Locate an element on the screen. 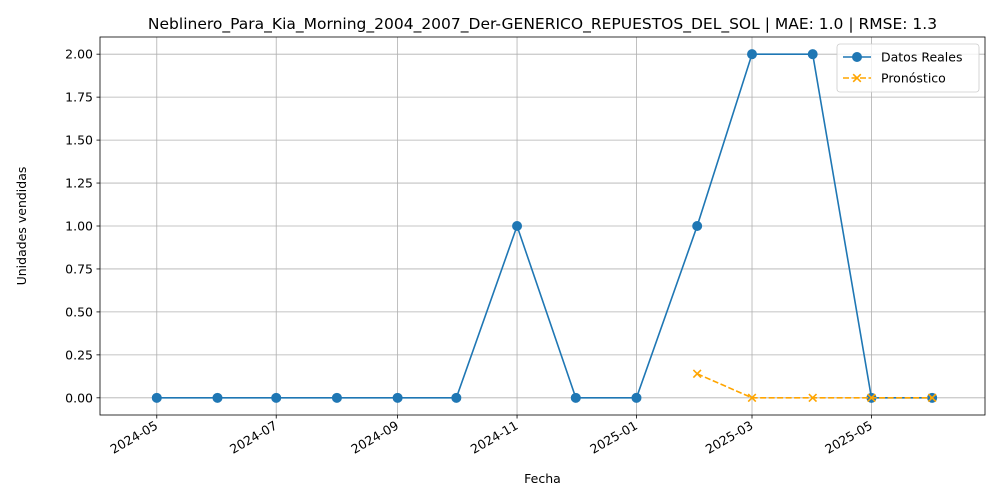  y-tick-label: 1.75 is located at coordinates (79, 97).